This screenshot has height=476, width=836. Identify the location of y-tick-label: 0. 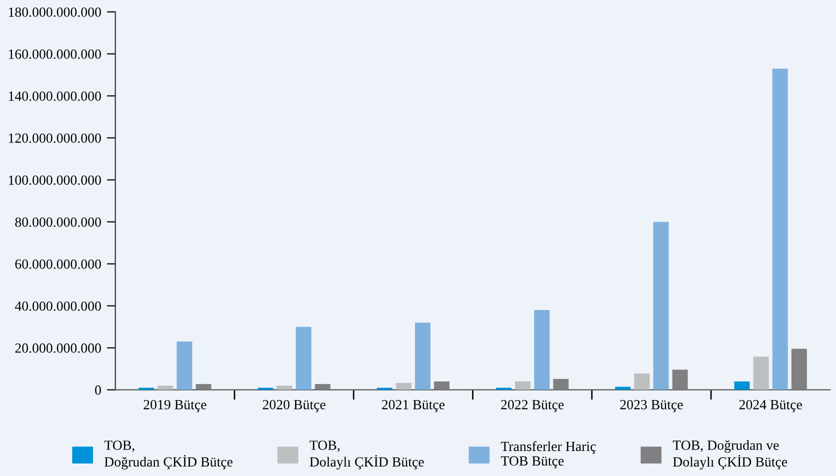
(98, 390).